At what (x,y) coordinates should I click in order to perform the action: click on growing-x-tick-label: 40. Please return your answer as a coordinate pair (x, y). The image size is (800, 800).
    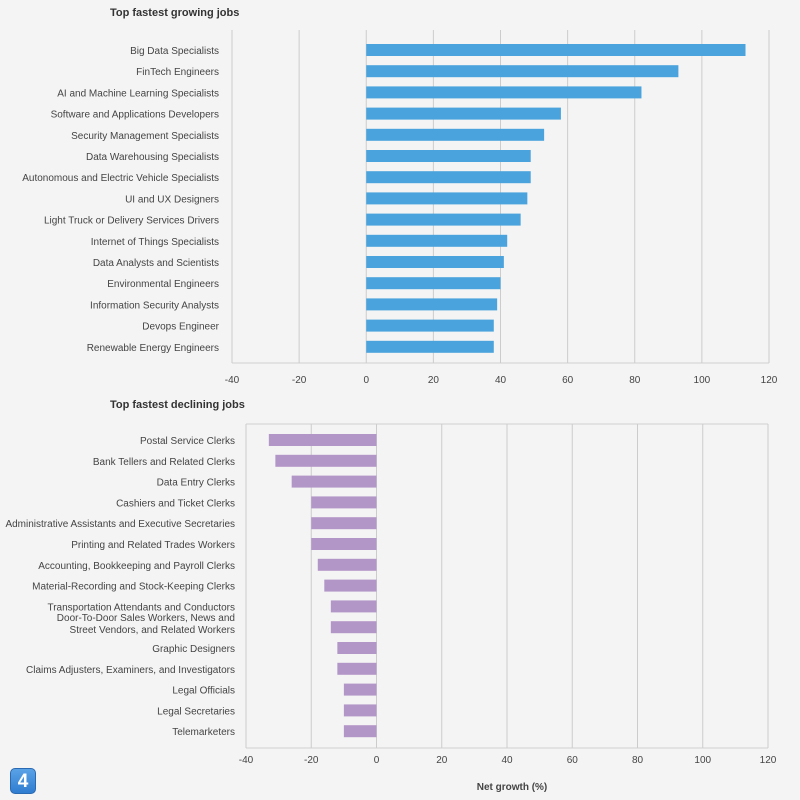
    Looking at the image, I should click on (501, 380).